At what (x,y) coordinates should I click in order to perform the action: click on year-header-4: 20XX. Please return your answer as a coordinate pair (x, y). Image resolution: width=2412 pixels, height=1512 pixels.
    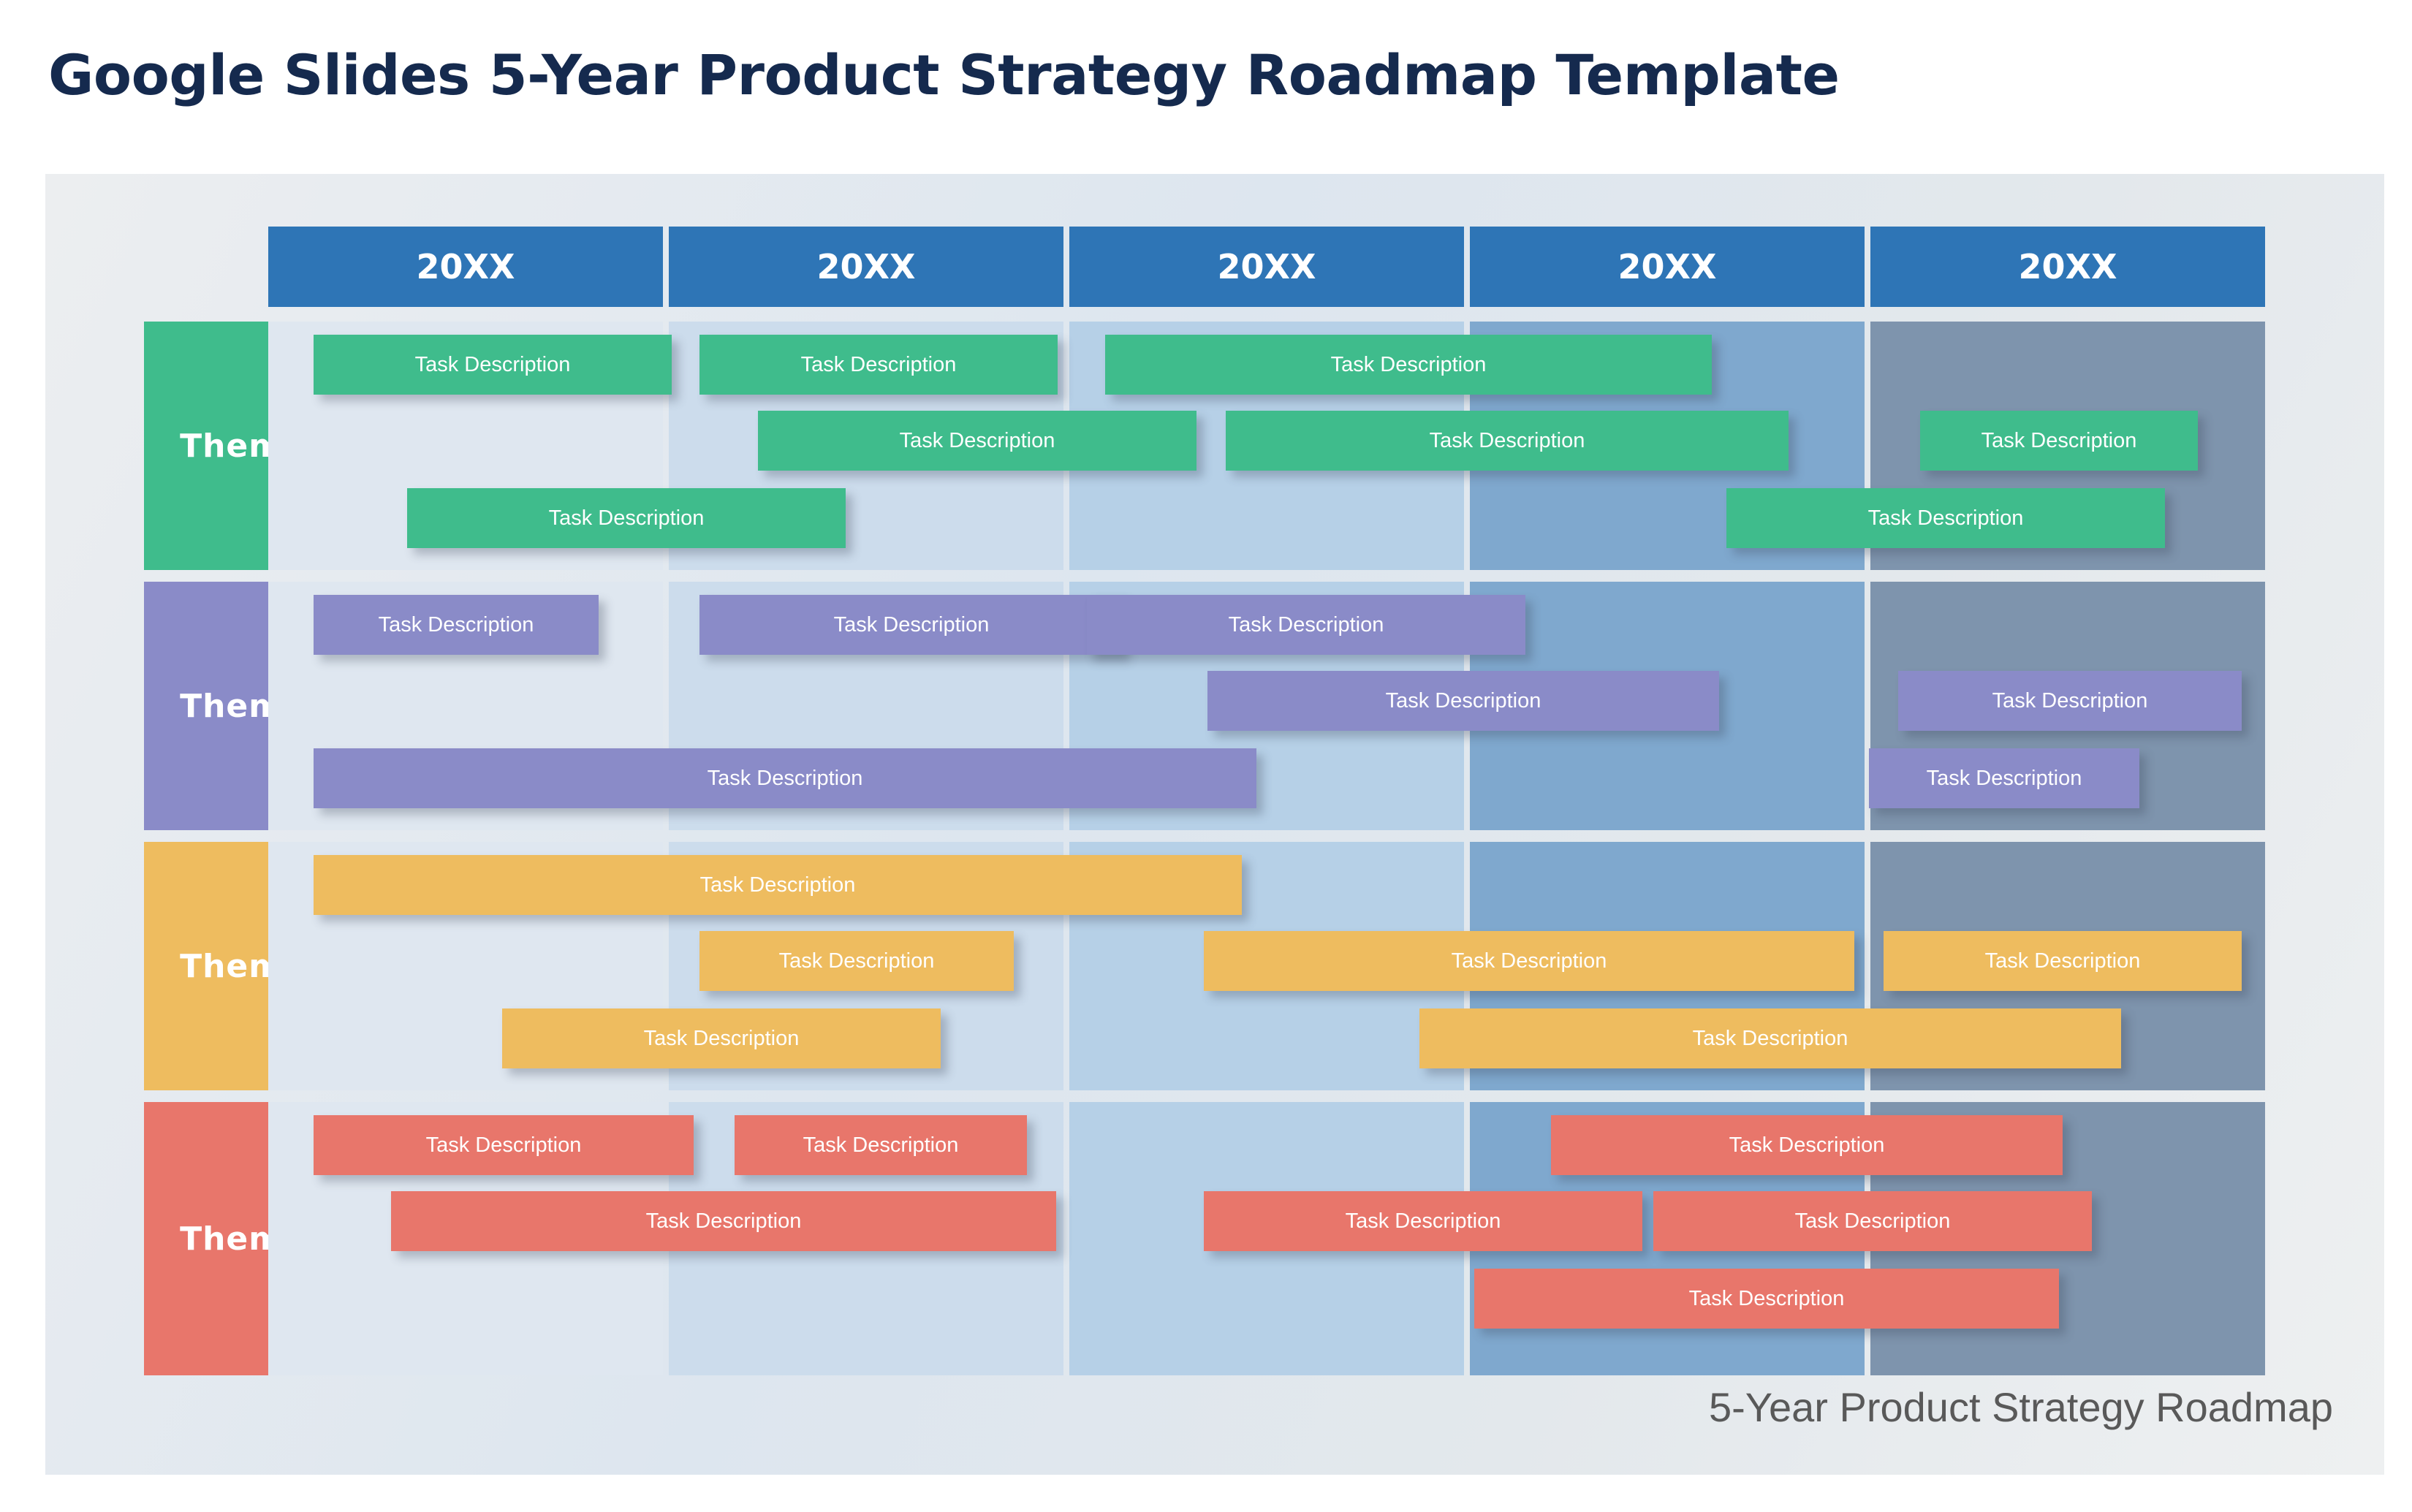
    Looking at the image, I should click on (1668, 267).